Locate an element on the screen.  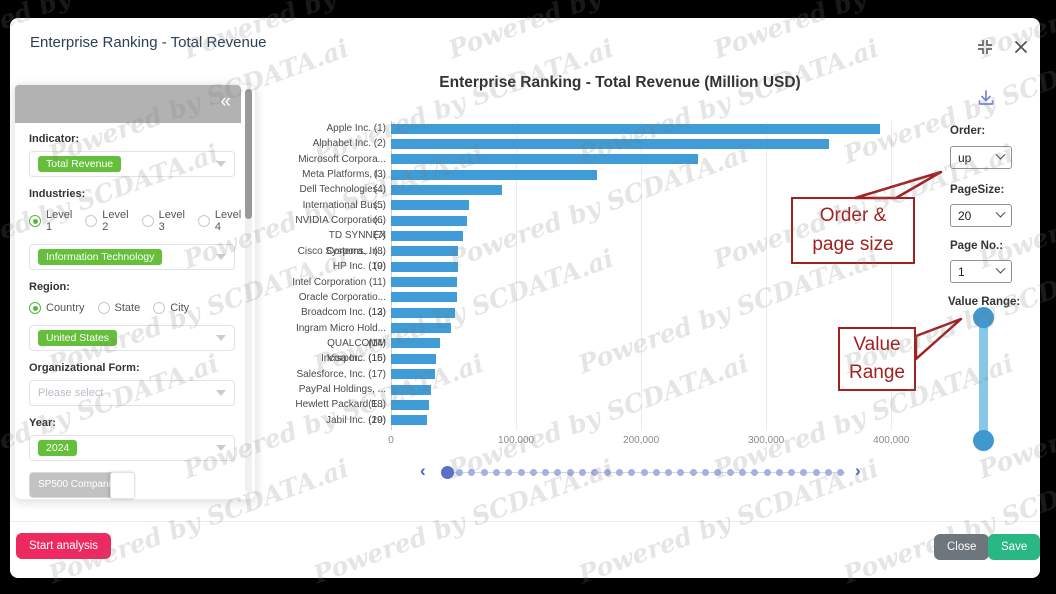
chart-row: Dell Technologies... (5) is located at coordinates (620, 196).